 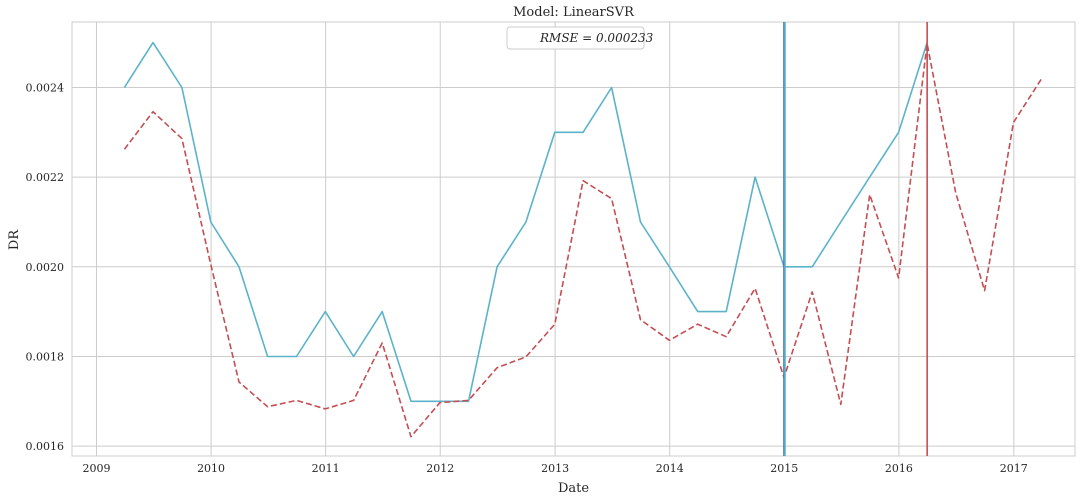 I want to click on x-tick-label: 2010, so click(x=211, y=468).